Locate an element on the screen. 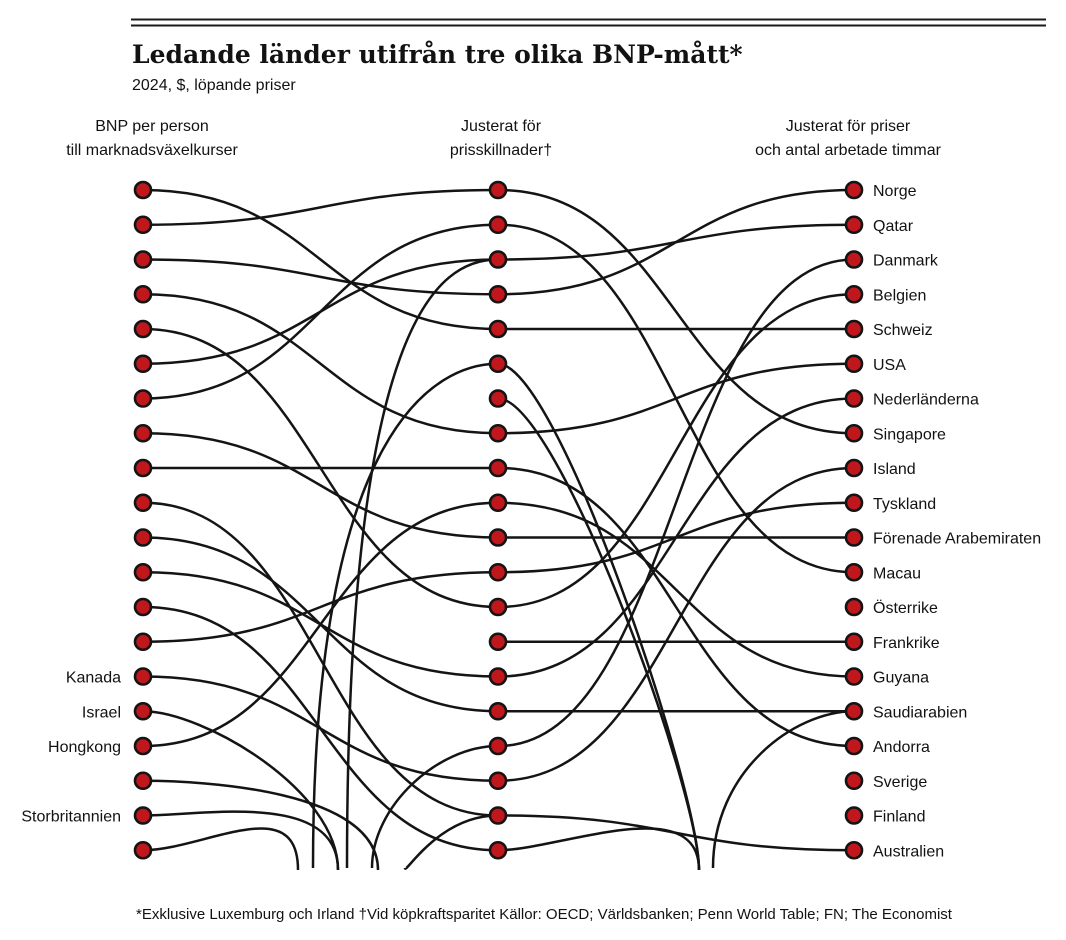 Image resolution: width=1066 pixels, height=940 pixels. dot-col3-rank8 is located at coordinates (854, 433).